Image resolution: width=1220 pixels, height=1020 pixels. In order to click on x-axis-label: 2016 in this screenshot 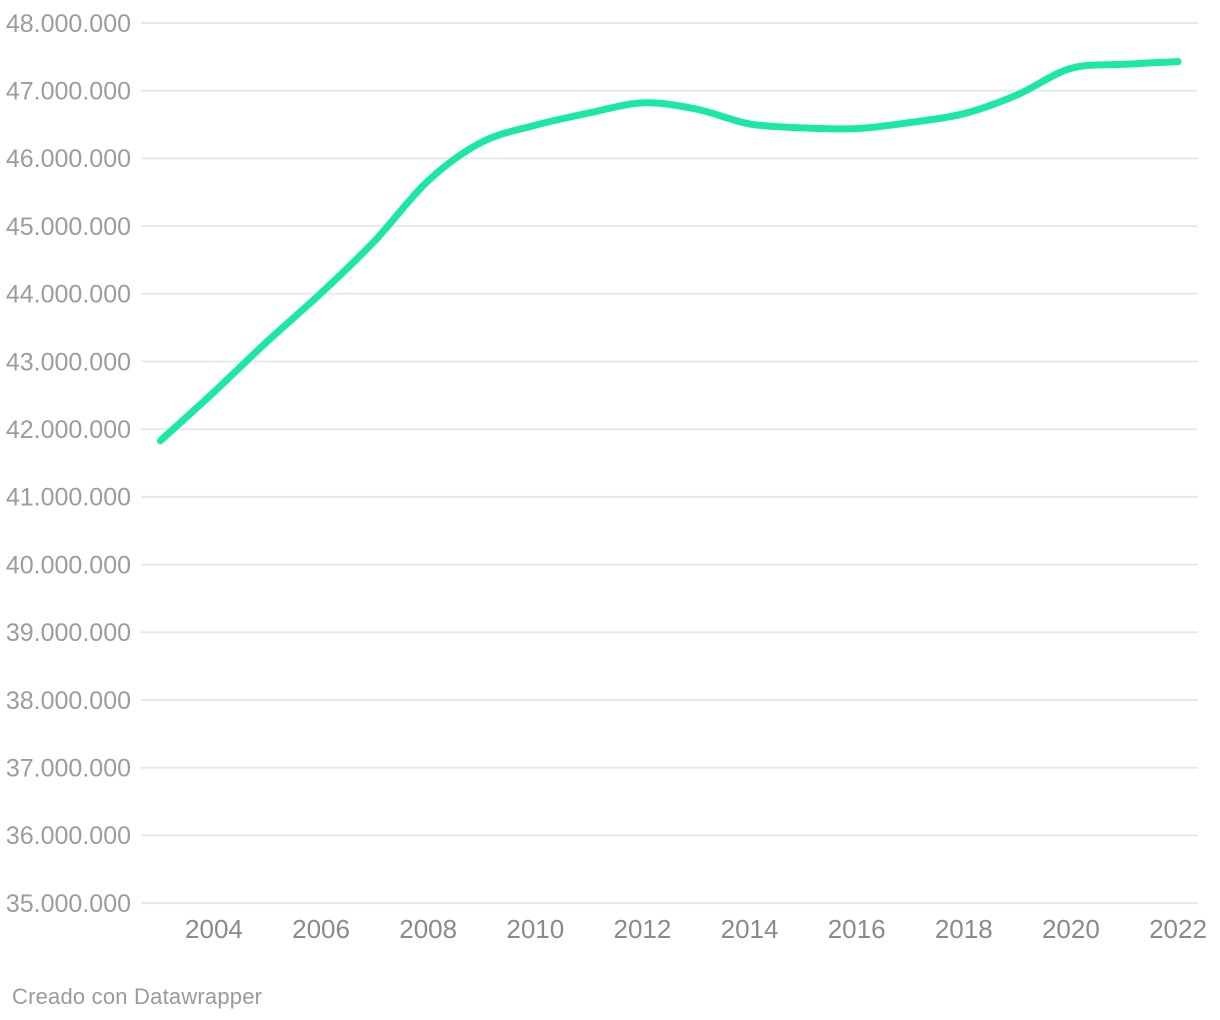, I will do `click(857, 929)`.